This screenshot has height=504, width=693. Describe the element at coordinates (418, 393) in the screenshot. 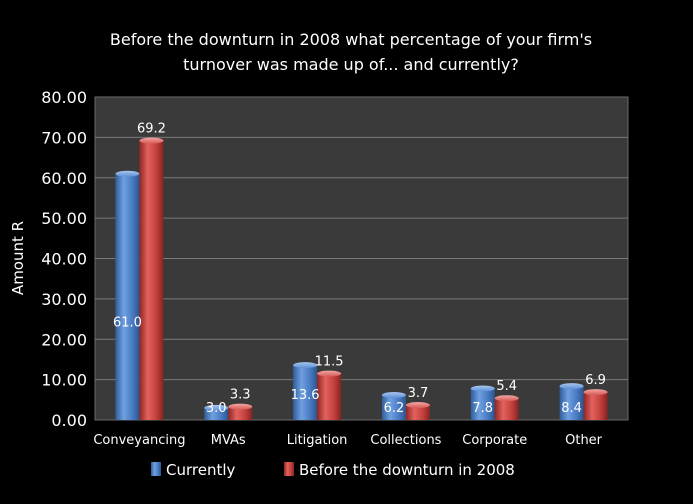

I see `data-label: 3.7` at that location.